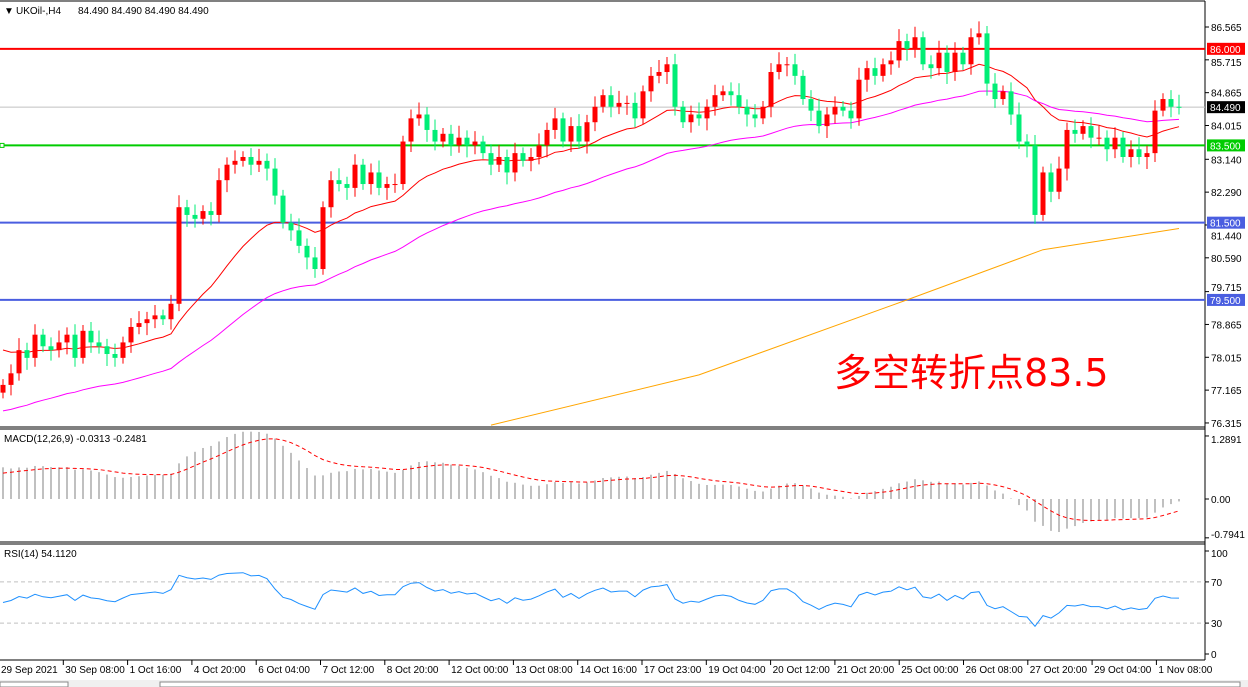 The width and height of the screenshot is (1248, 687). What do you see at coordinates (9, 11) in the screenshot?
I see `triangle-down-icon: ▼` at bounding box center [9, 11].